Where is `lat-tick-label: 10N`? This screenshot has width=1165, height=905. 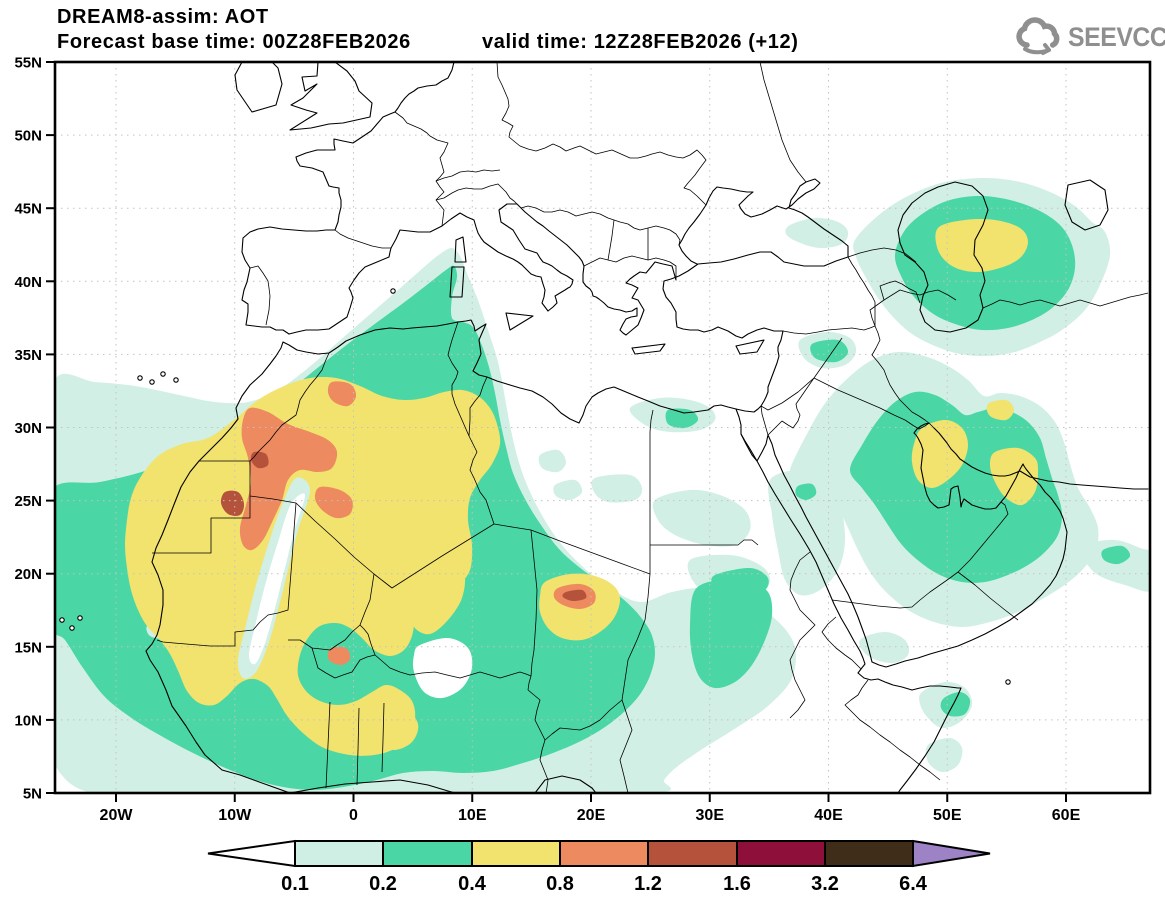
lat-tick-label: 10N is located at coordinates (28, 720).